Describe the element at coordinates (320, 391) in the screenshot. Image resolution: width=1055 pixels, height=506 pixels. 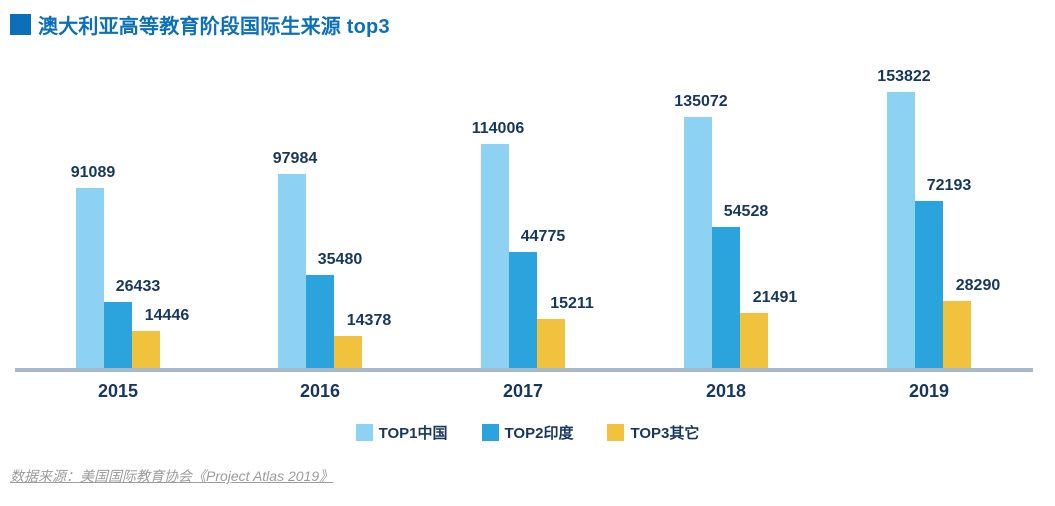
I see `x-axis-label-2016: 2016` at that location.